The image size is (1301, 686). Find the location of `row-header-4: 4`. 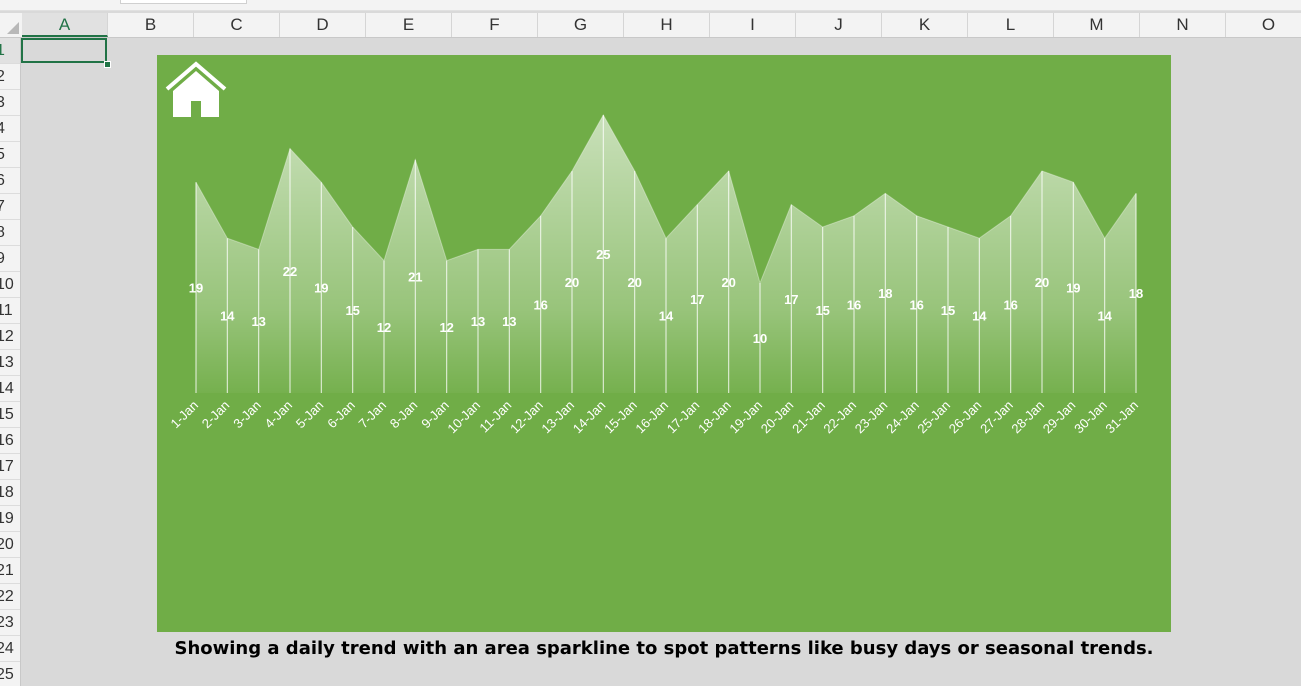

row-header-4: 4 is located at coordinates (10, 129).